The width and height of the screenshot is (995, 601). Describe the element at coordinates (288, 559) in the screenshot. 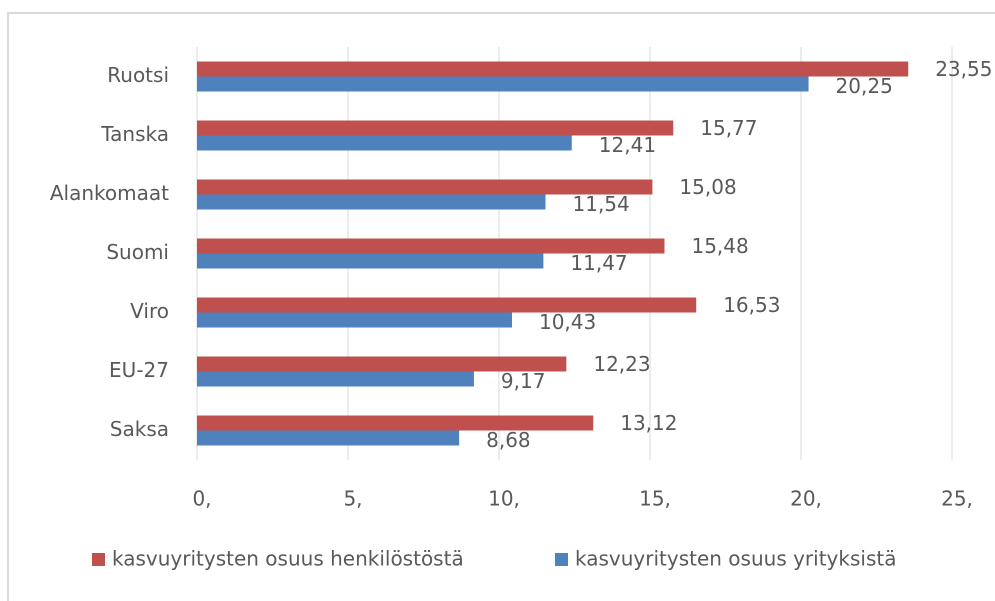

I see `legend-label: kasvuyritysten osuus henkilöstöstä` at that location.